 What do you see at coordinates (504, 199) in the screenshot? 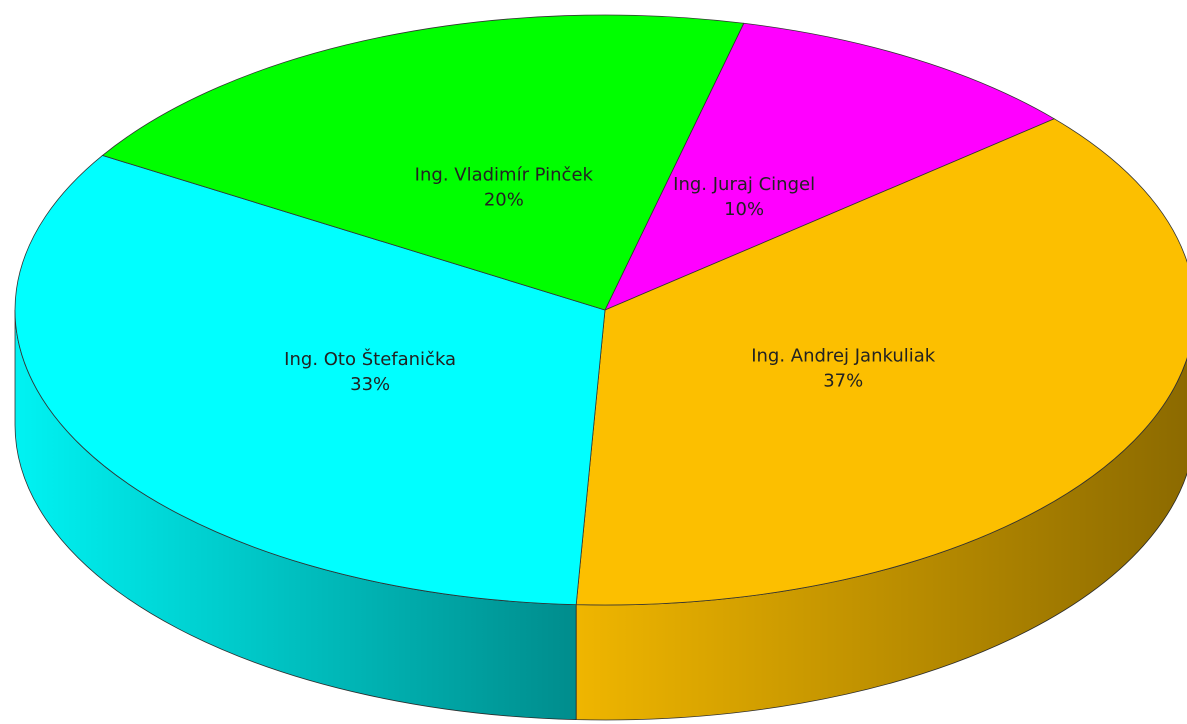
I see `slice-value-label: 20%` at bounding box center [504, 199].